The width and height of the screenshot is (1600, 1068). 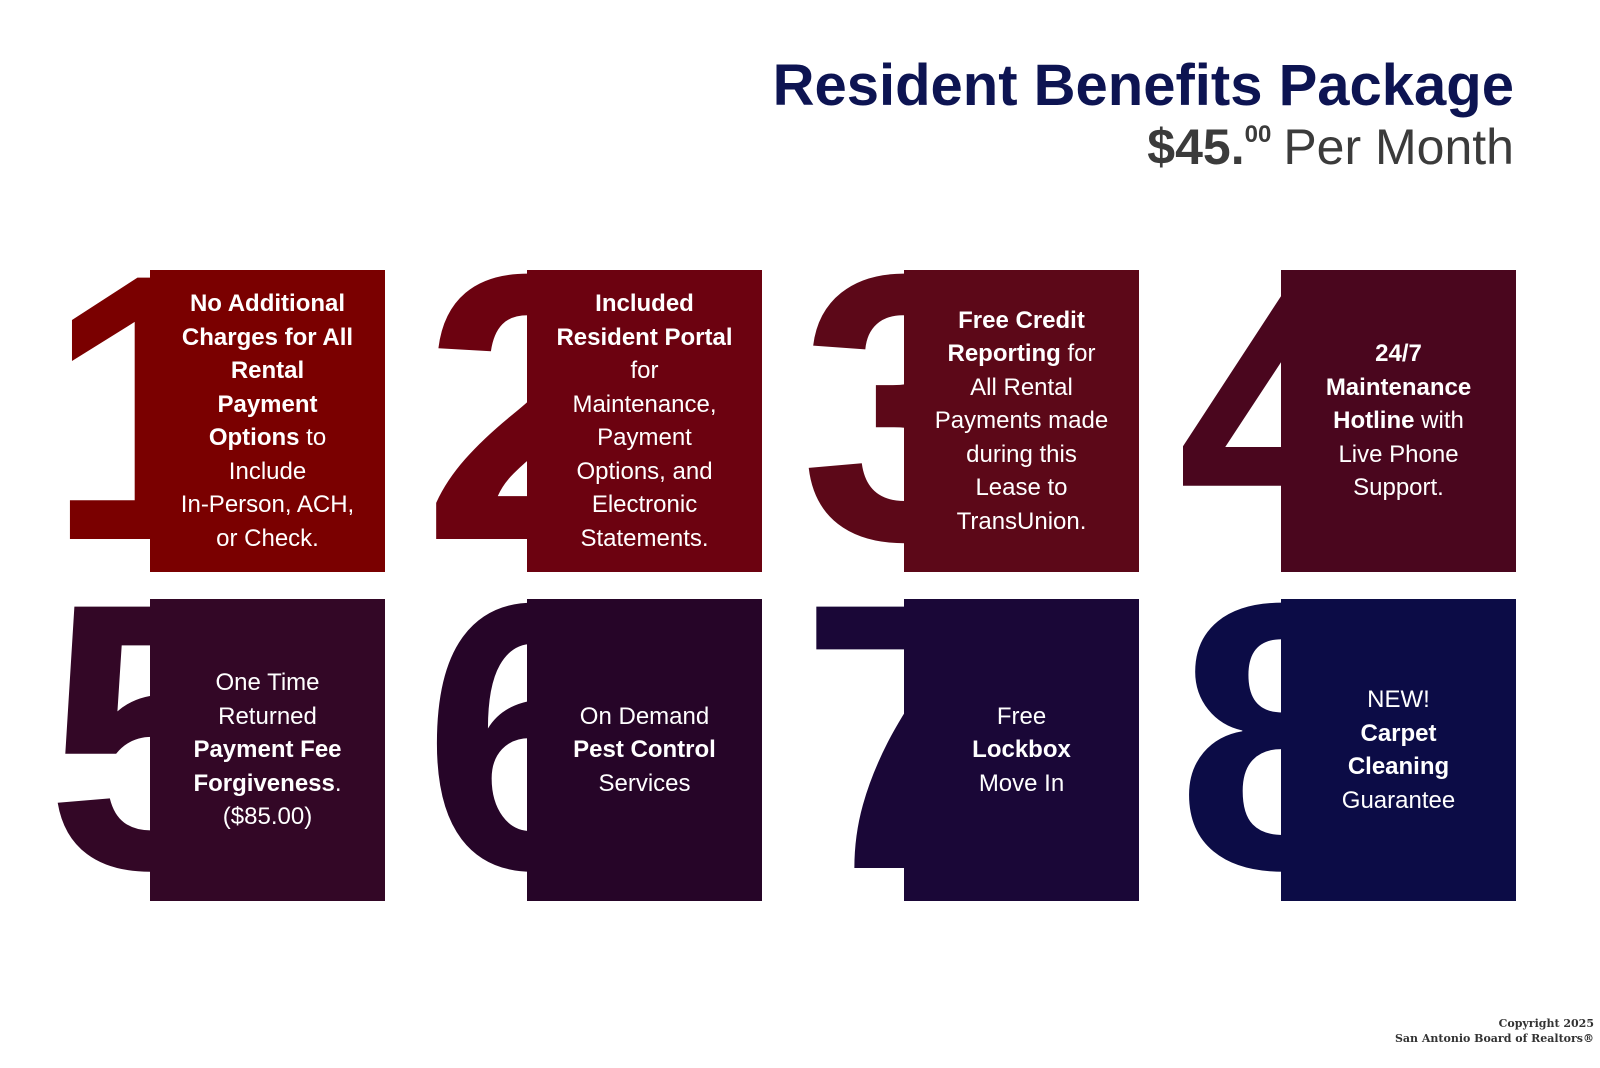 I want to click on bold-text: Included, so click(x=644, y=303).